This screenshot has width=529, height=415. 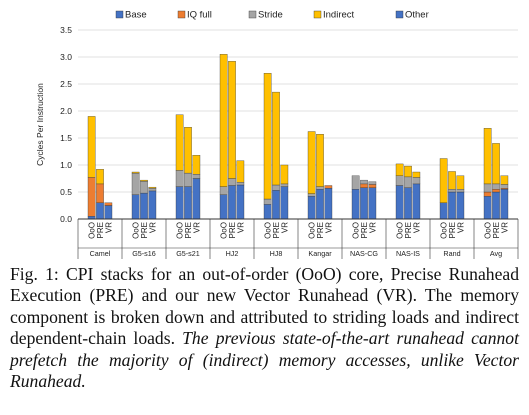 What do you see at coordinates (496, 253) in the screenshot?
I see `group-label-avg: Avg` at bounding box center [496, 253].